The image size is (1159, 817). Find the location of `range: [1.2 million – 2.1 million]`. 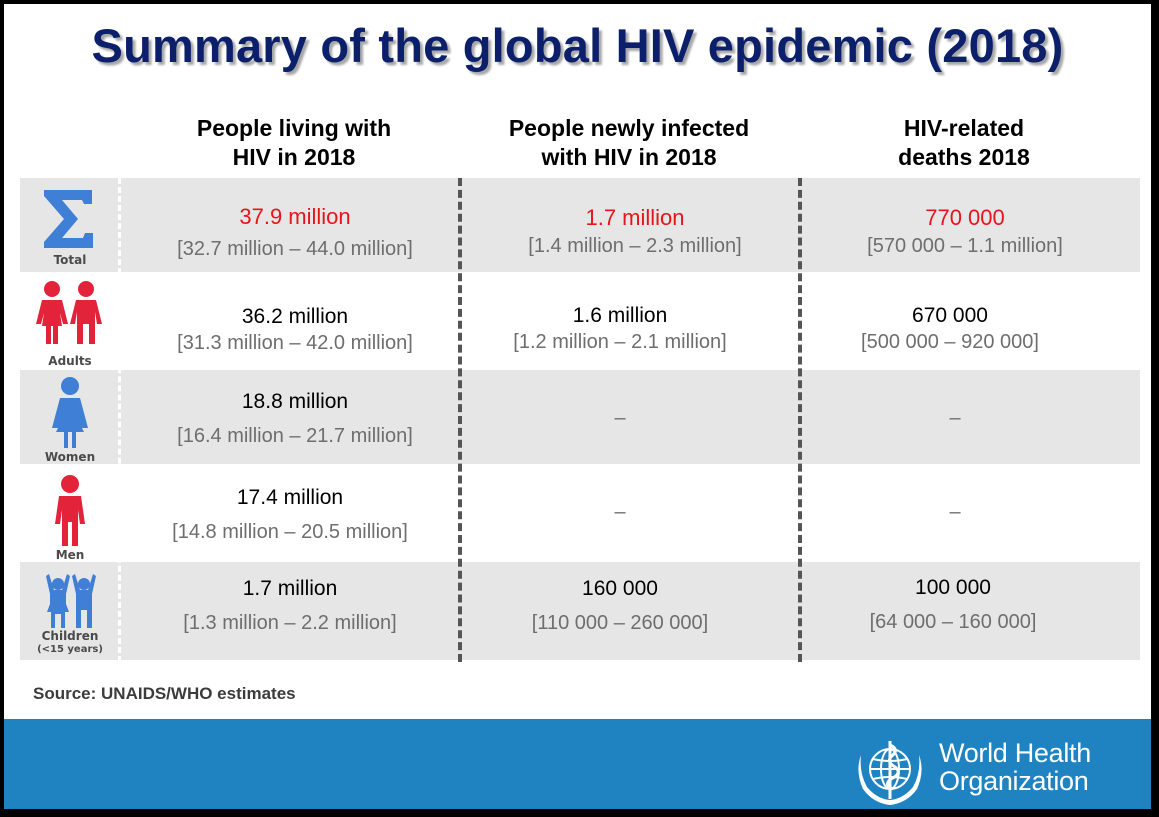

range: [1.2 million – 2.1 million] is located at coordinates (620, 342).